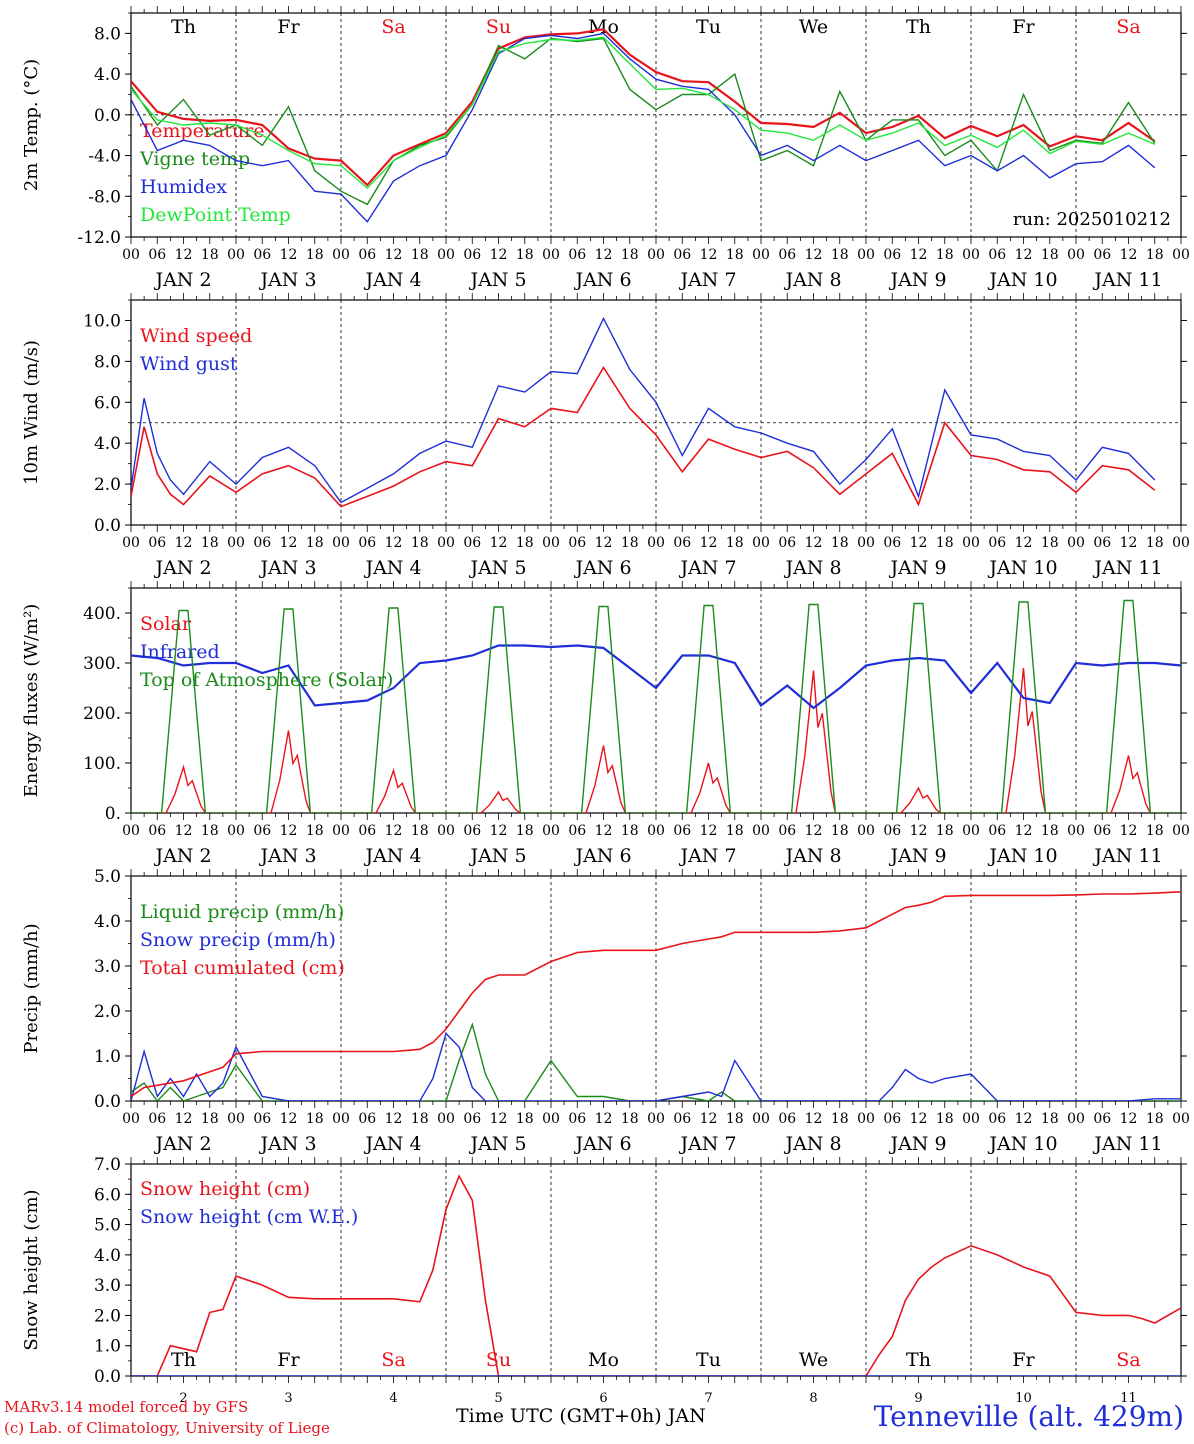  I want to click on date-label: JAN 2, so click(182, 856).